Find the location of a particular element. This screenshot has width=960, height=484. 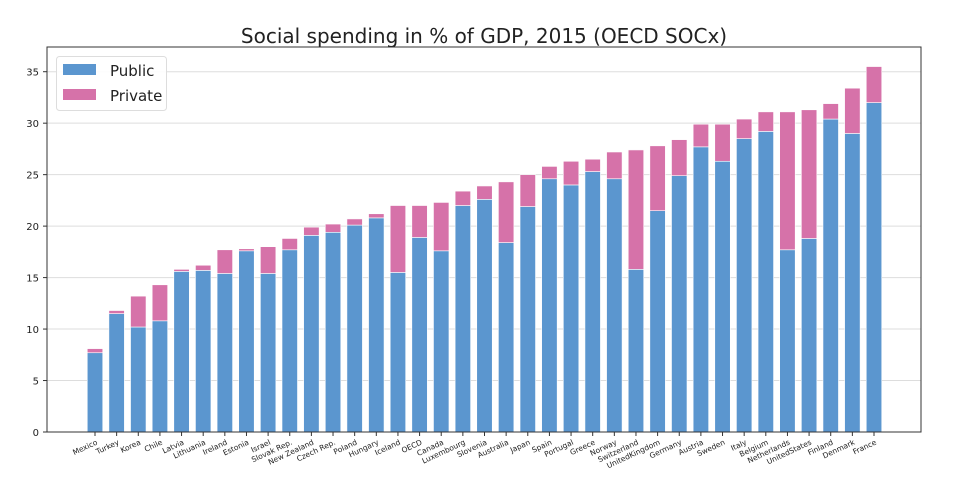

x-tick-label: Chile is located at coordinates (153, 445).